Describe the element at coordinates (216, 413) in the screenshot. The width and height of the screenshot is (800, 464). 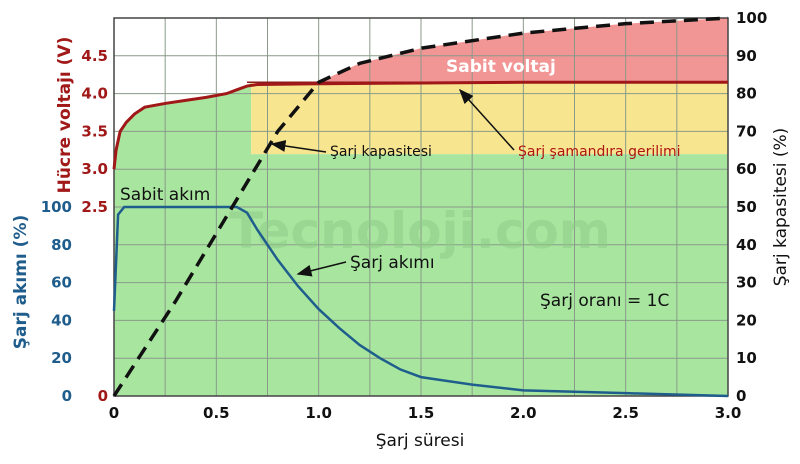
I see `x-tick-label: 0.5` at that location.